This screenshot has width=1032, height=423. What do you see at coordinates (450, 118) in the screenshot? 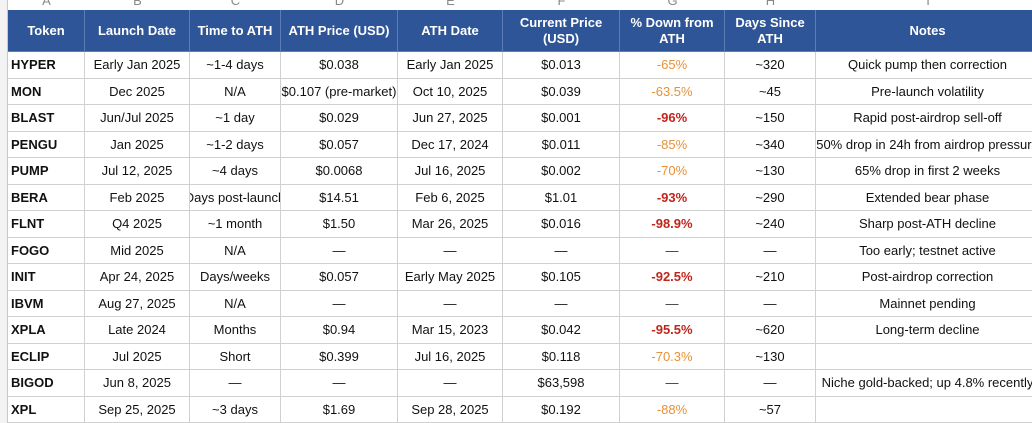
I see `data-cell: Jun 27, 2025` at bounding box center [450, 118].